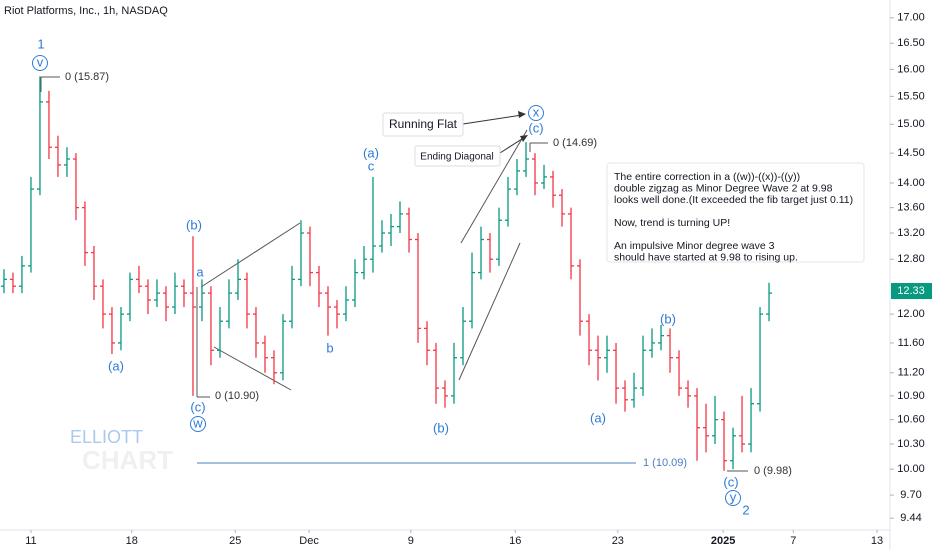  I want to click on y-tick-label: 9.44, so click(910, 518).